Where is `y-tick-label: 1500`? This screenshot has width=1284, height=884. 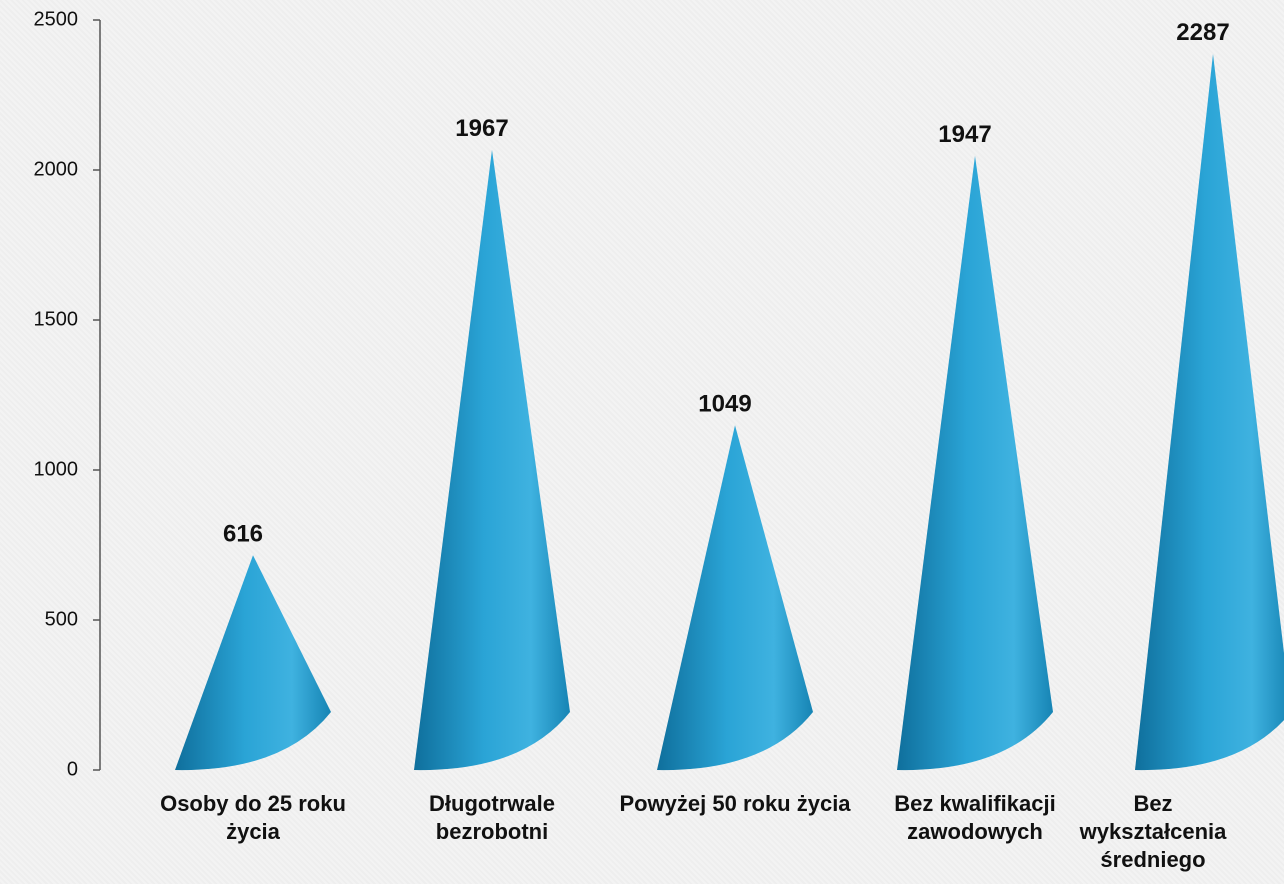 y-tick-label: 1500 is located at coordinates (56, 319).